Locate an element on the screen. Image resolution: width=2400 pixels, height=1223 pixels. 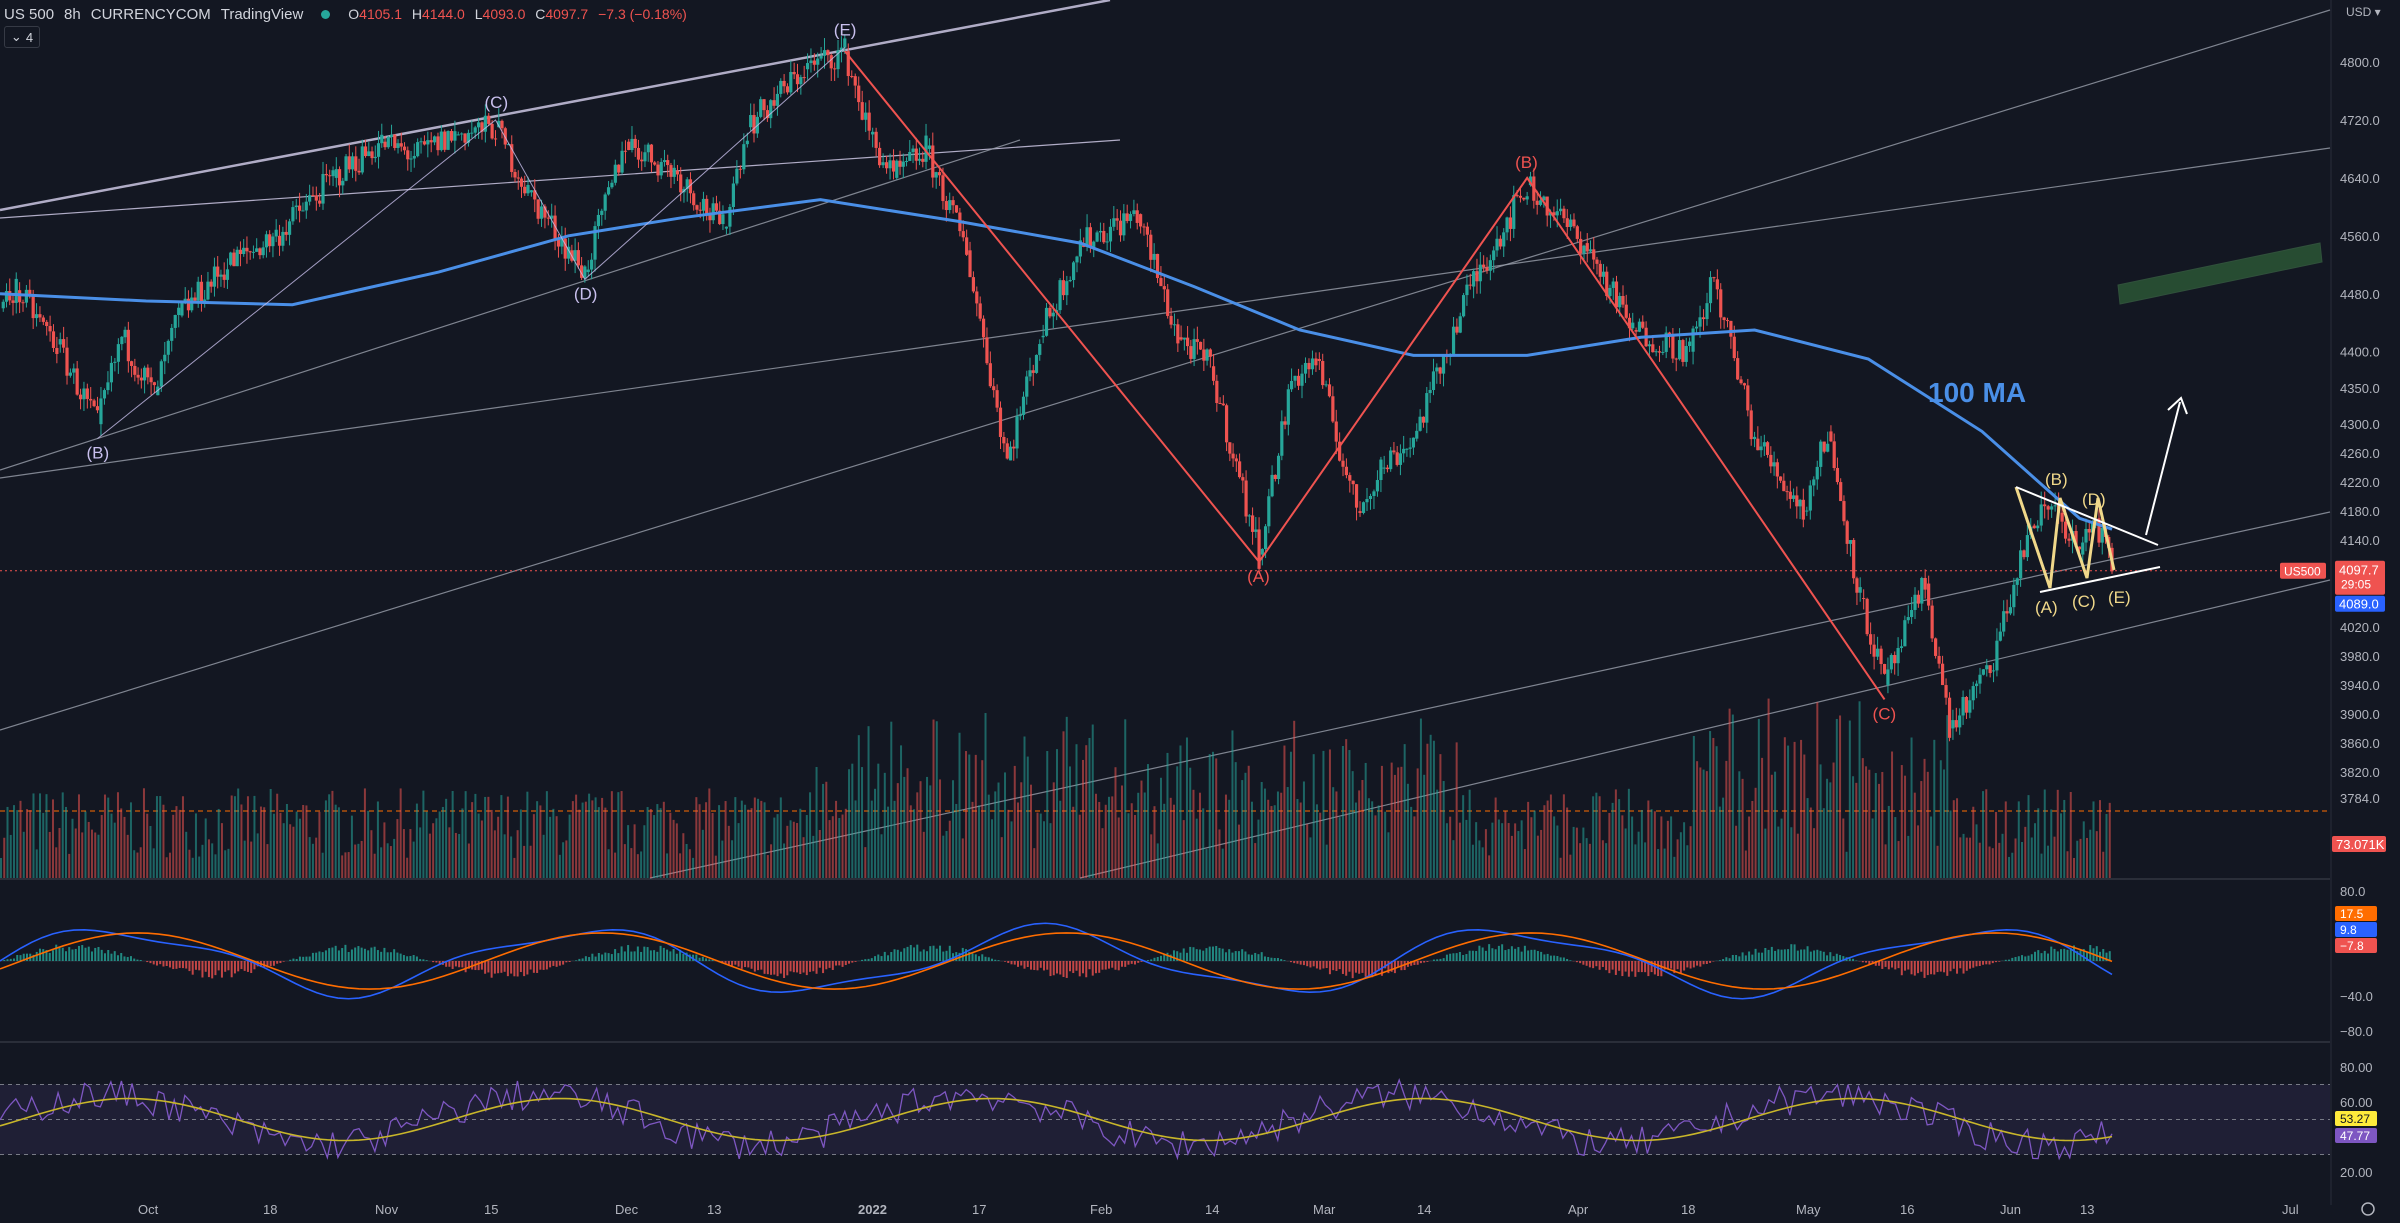
interval: 8h is located at coordinates (72, 14).